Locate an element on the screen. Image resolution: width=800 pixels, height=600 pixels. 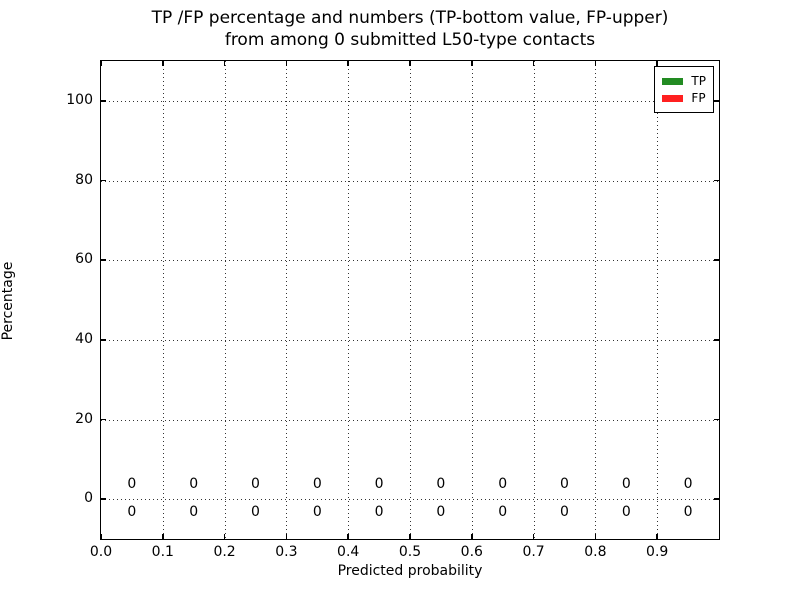
x-tick-label: 0.6 is located at coordinates (471, 552).